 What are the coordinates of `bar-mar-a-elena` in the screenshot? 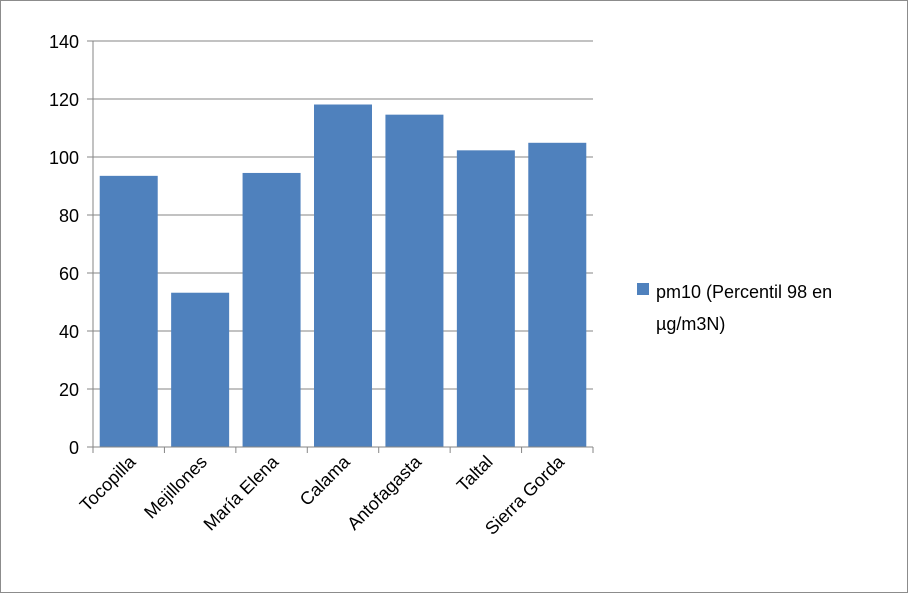 It's located at (271, 309).